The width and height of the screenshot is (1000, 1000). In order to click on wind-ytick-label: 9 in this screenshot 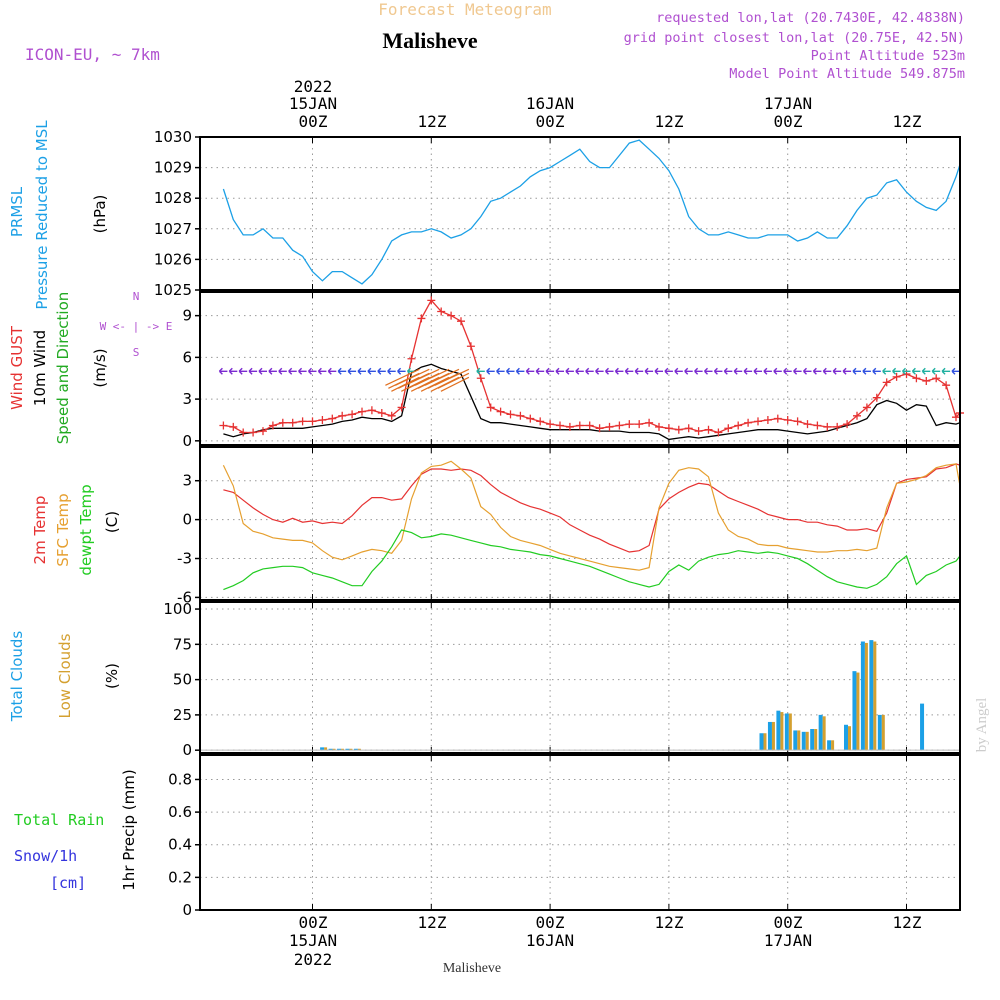, I will do `click(187, 316)`.